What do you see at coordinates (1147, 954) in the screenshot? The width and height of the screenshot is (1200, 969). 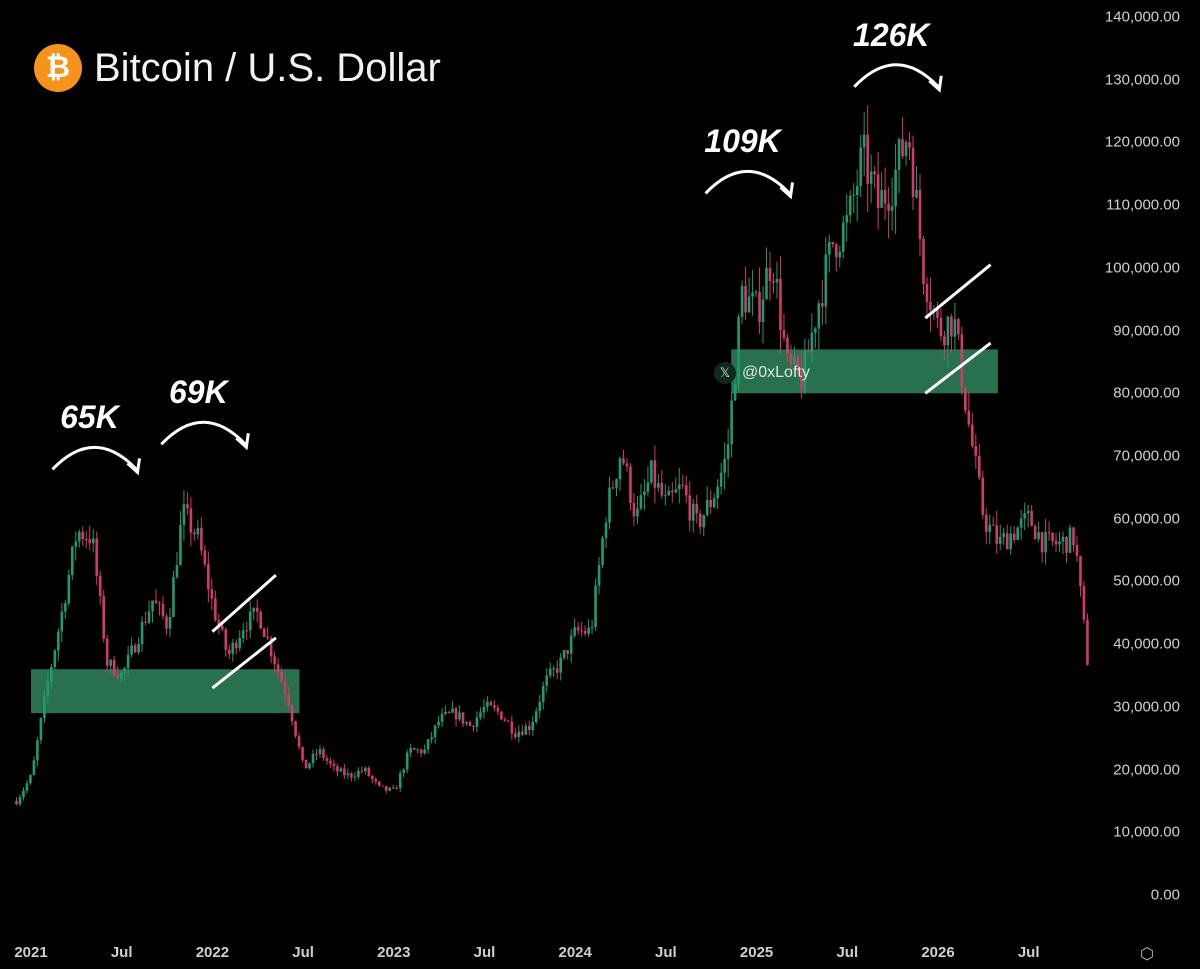 I see `settings-icon: ⬡` at bounding box center [1147, 954].